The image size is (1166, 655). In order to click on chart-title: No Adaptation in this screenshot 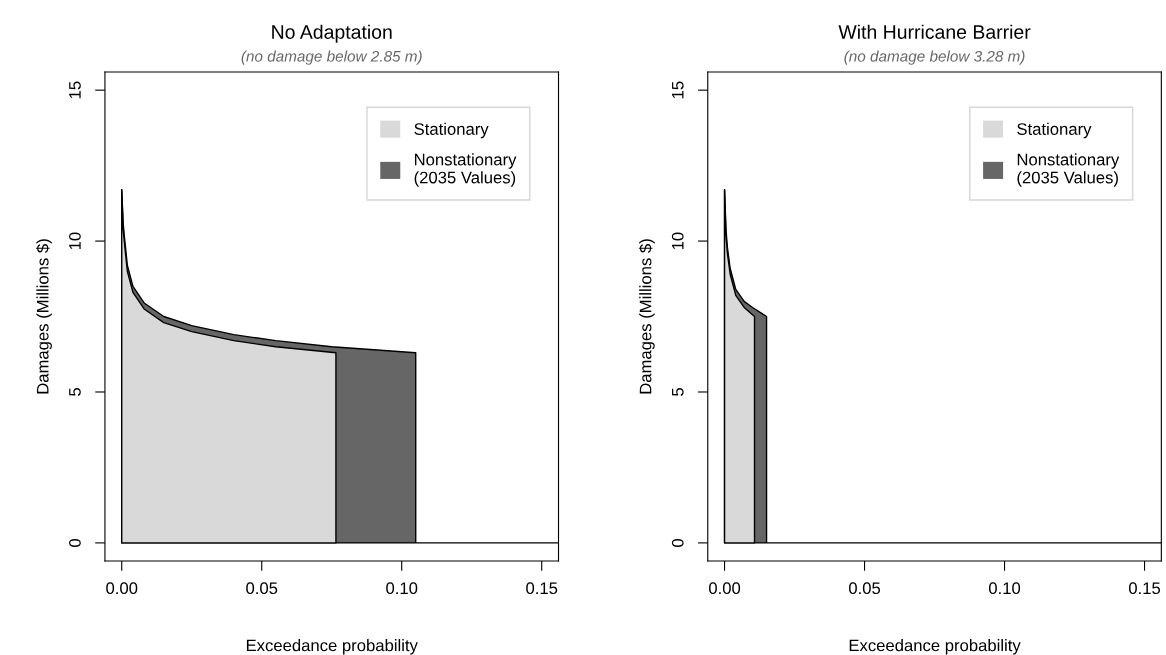, I will do `click(332, 33)`.